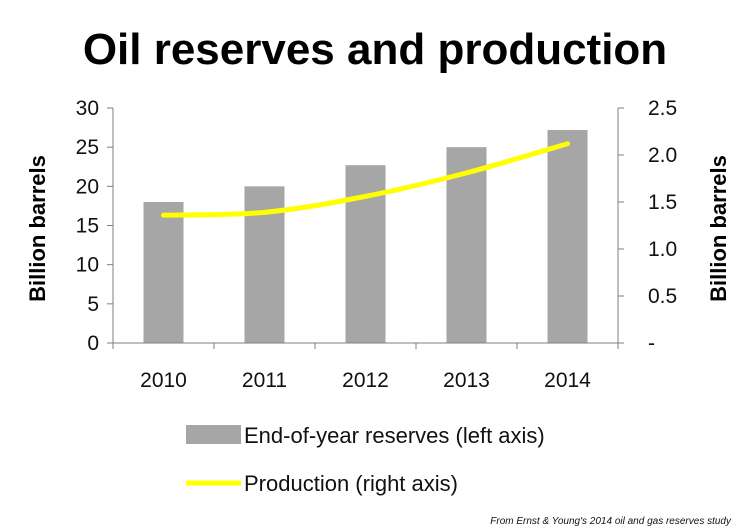  What do you see at coordinates (87, 108) in the screenshot?
I see `left-tick-label: 30` at bounding box center [87, 108].